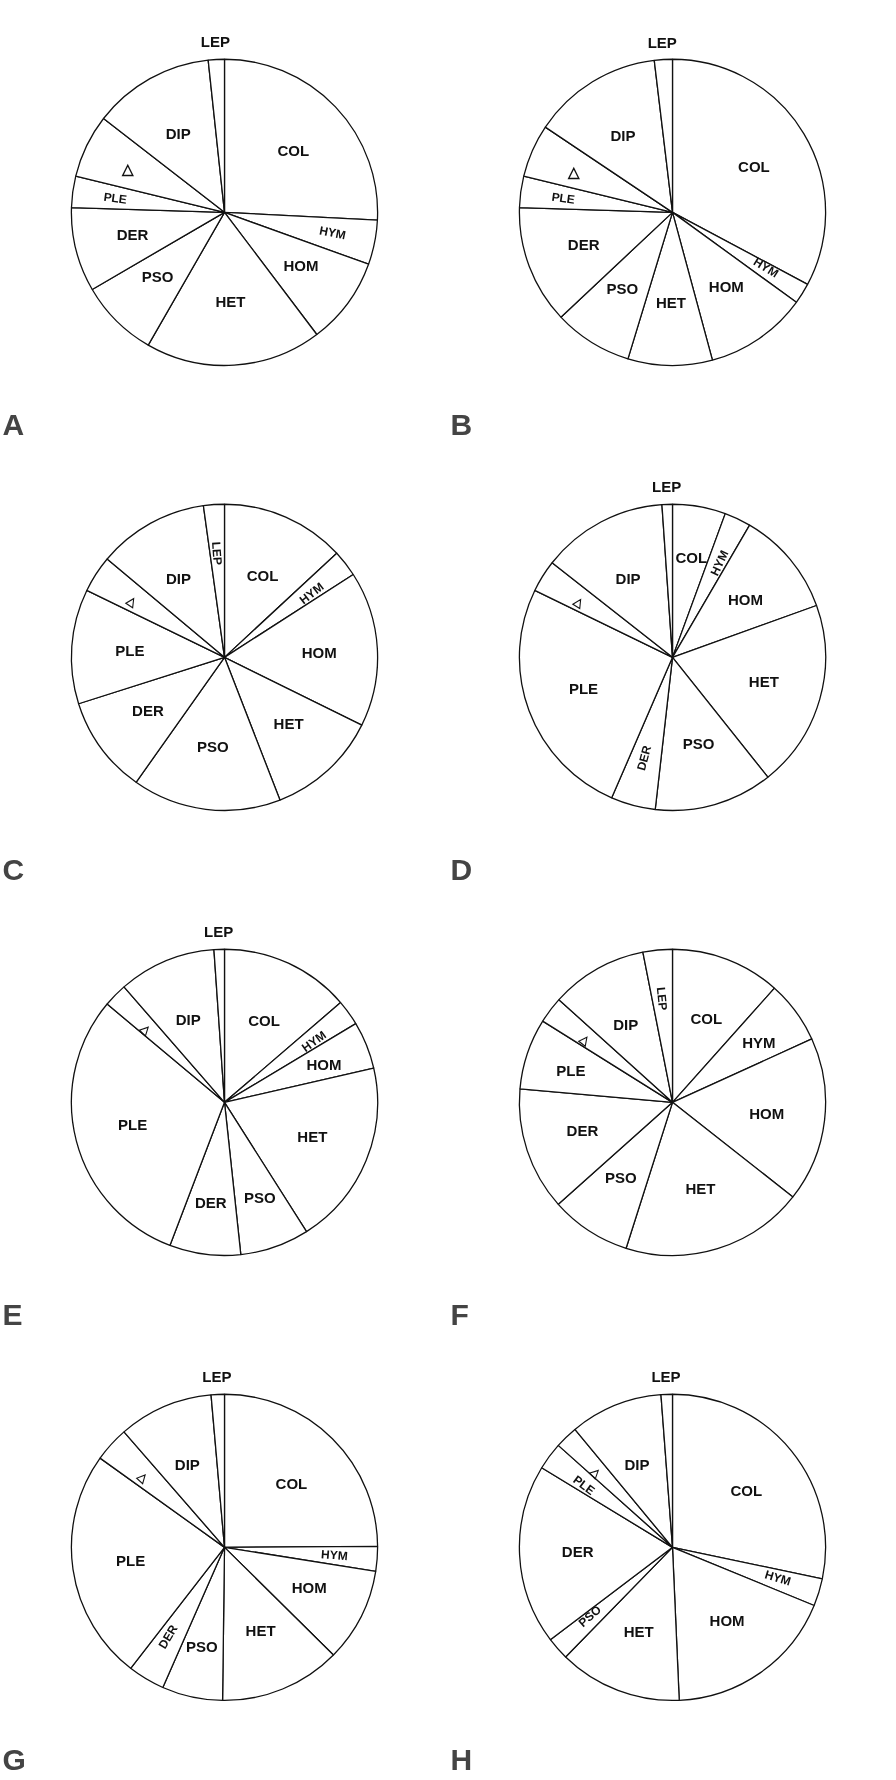 This screenshot has height=1780, width=896. I want to click on text: E, so click(12, 1314).